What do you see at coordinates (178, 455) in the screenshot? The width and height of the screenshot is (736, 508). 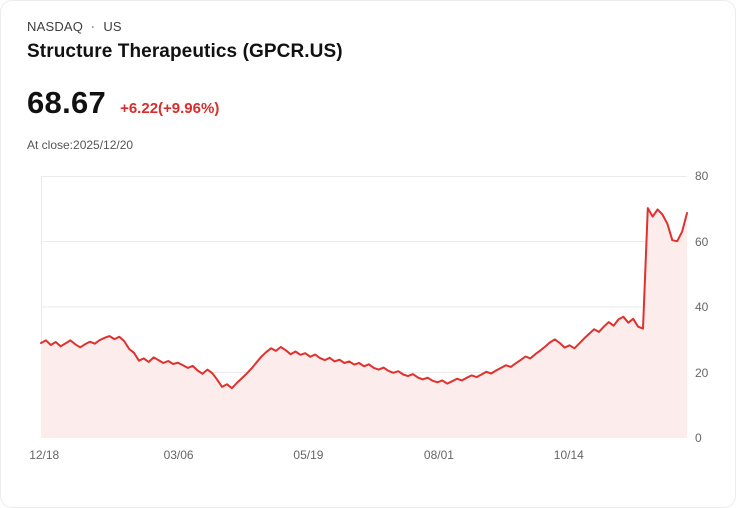 I see `x-tick-label: 03/06` at bounding box center [178, 455].